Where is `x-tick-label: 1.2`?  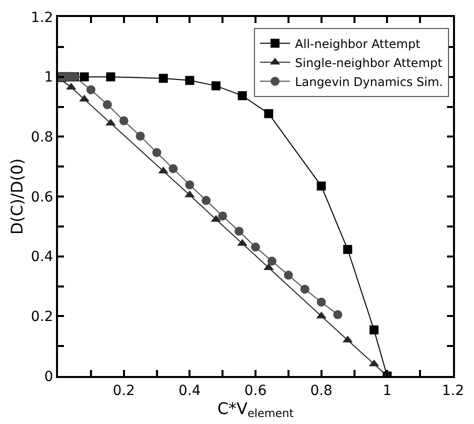 x-tick-label: 1.2 is located at coordinates (453, 390).